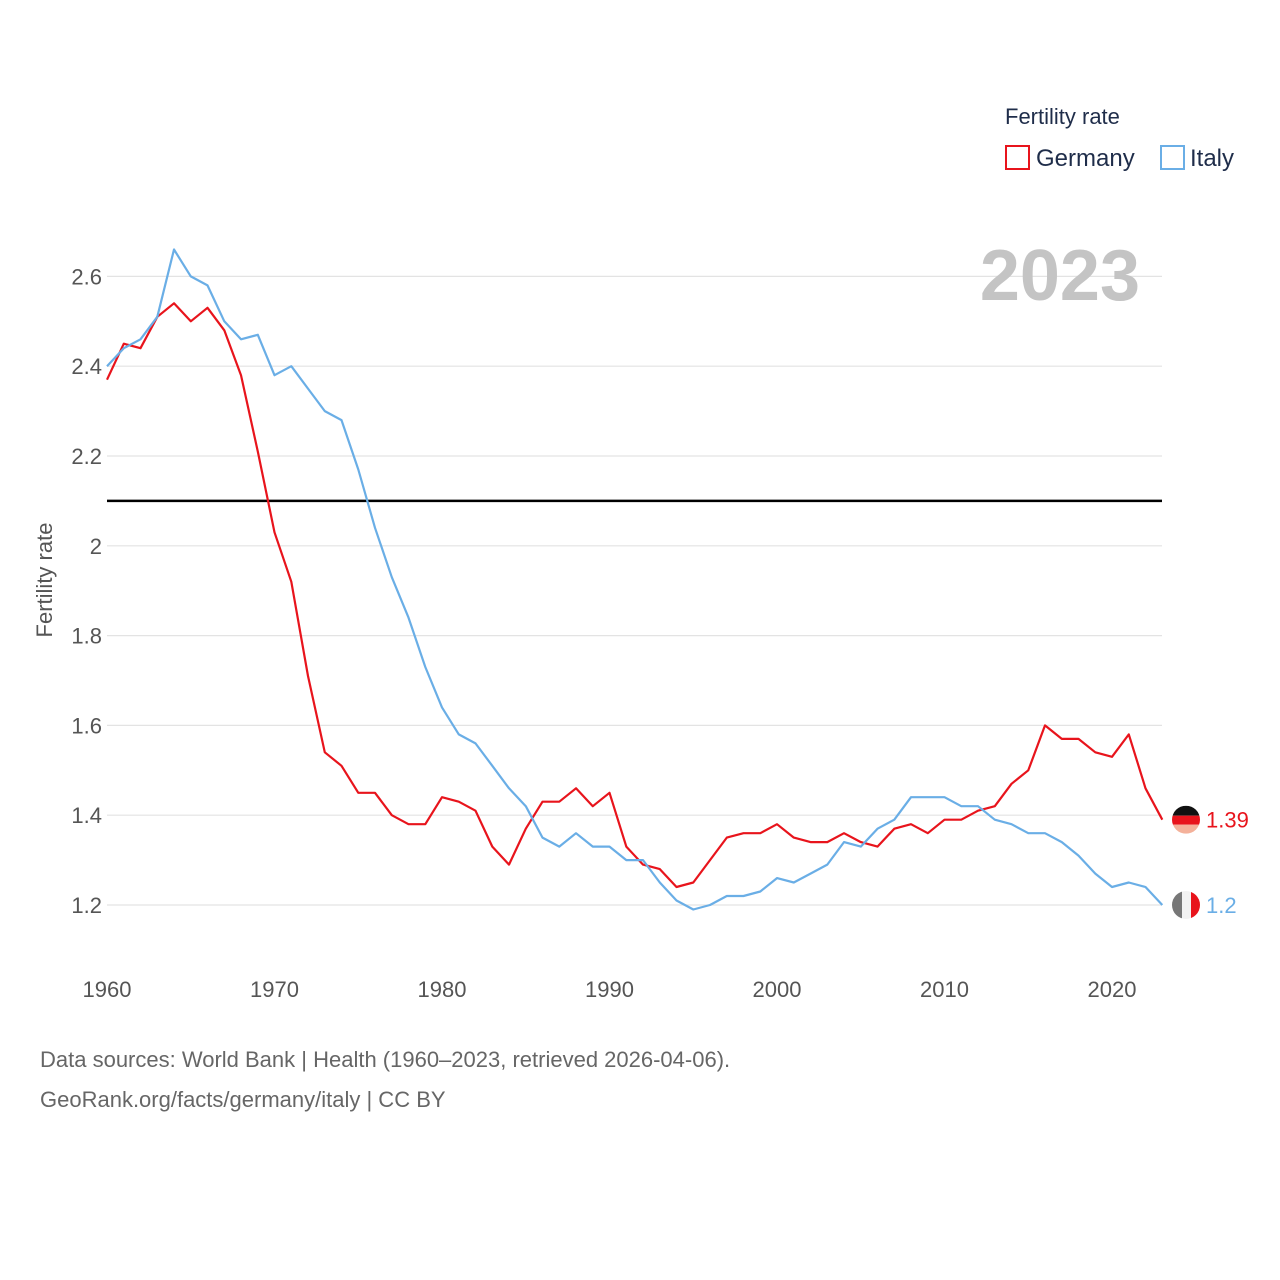  Describe the element at coordinates (86, 591) in the screenshot. I see `y-tick-labels: 1.2 1.4 1.6 1.8 2 2.2 2.4 2.6` at that location.